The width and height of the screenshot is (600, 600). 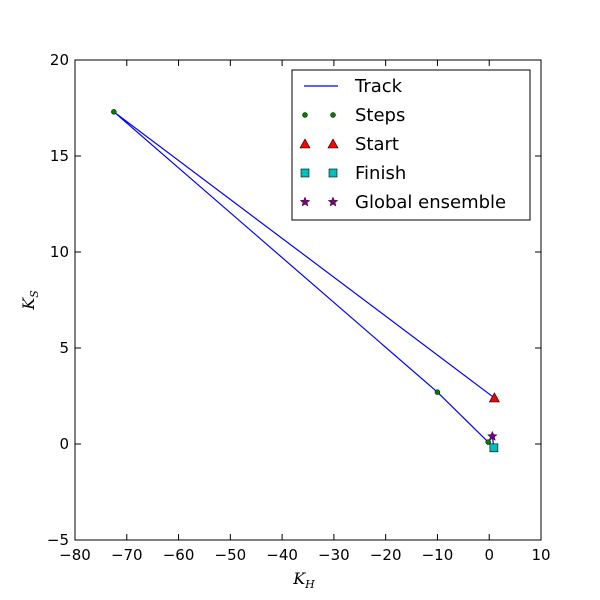 I want to click on legend: Track Steps Start Finish Global ensemble, so click(x=411, y=145).